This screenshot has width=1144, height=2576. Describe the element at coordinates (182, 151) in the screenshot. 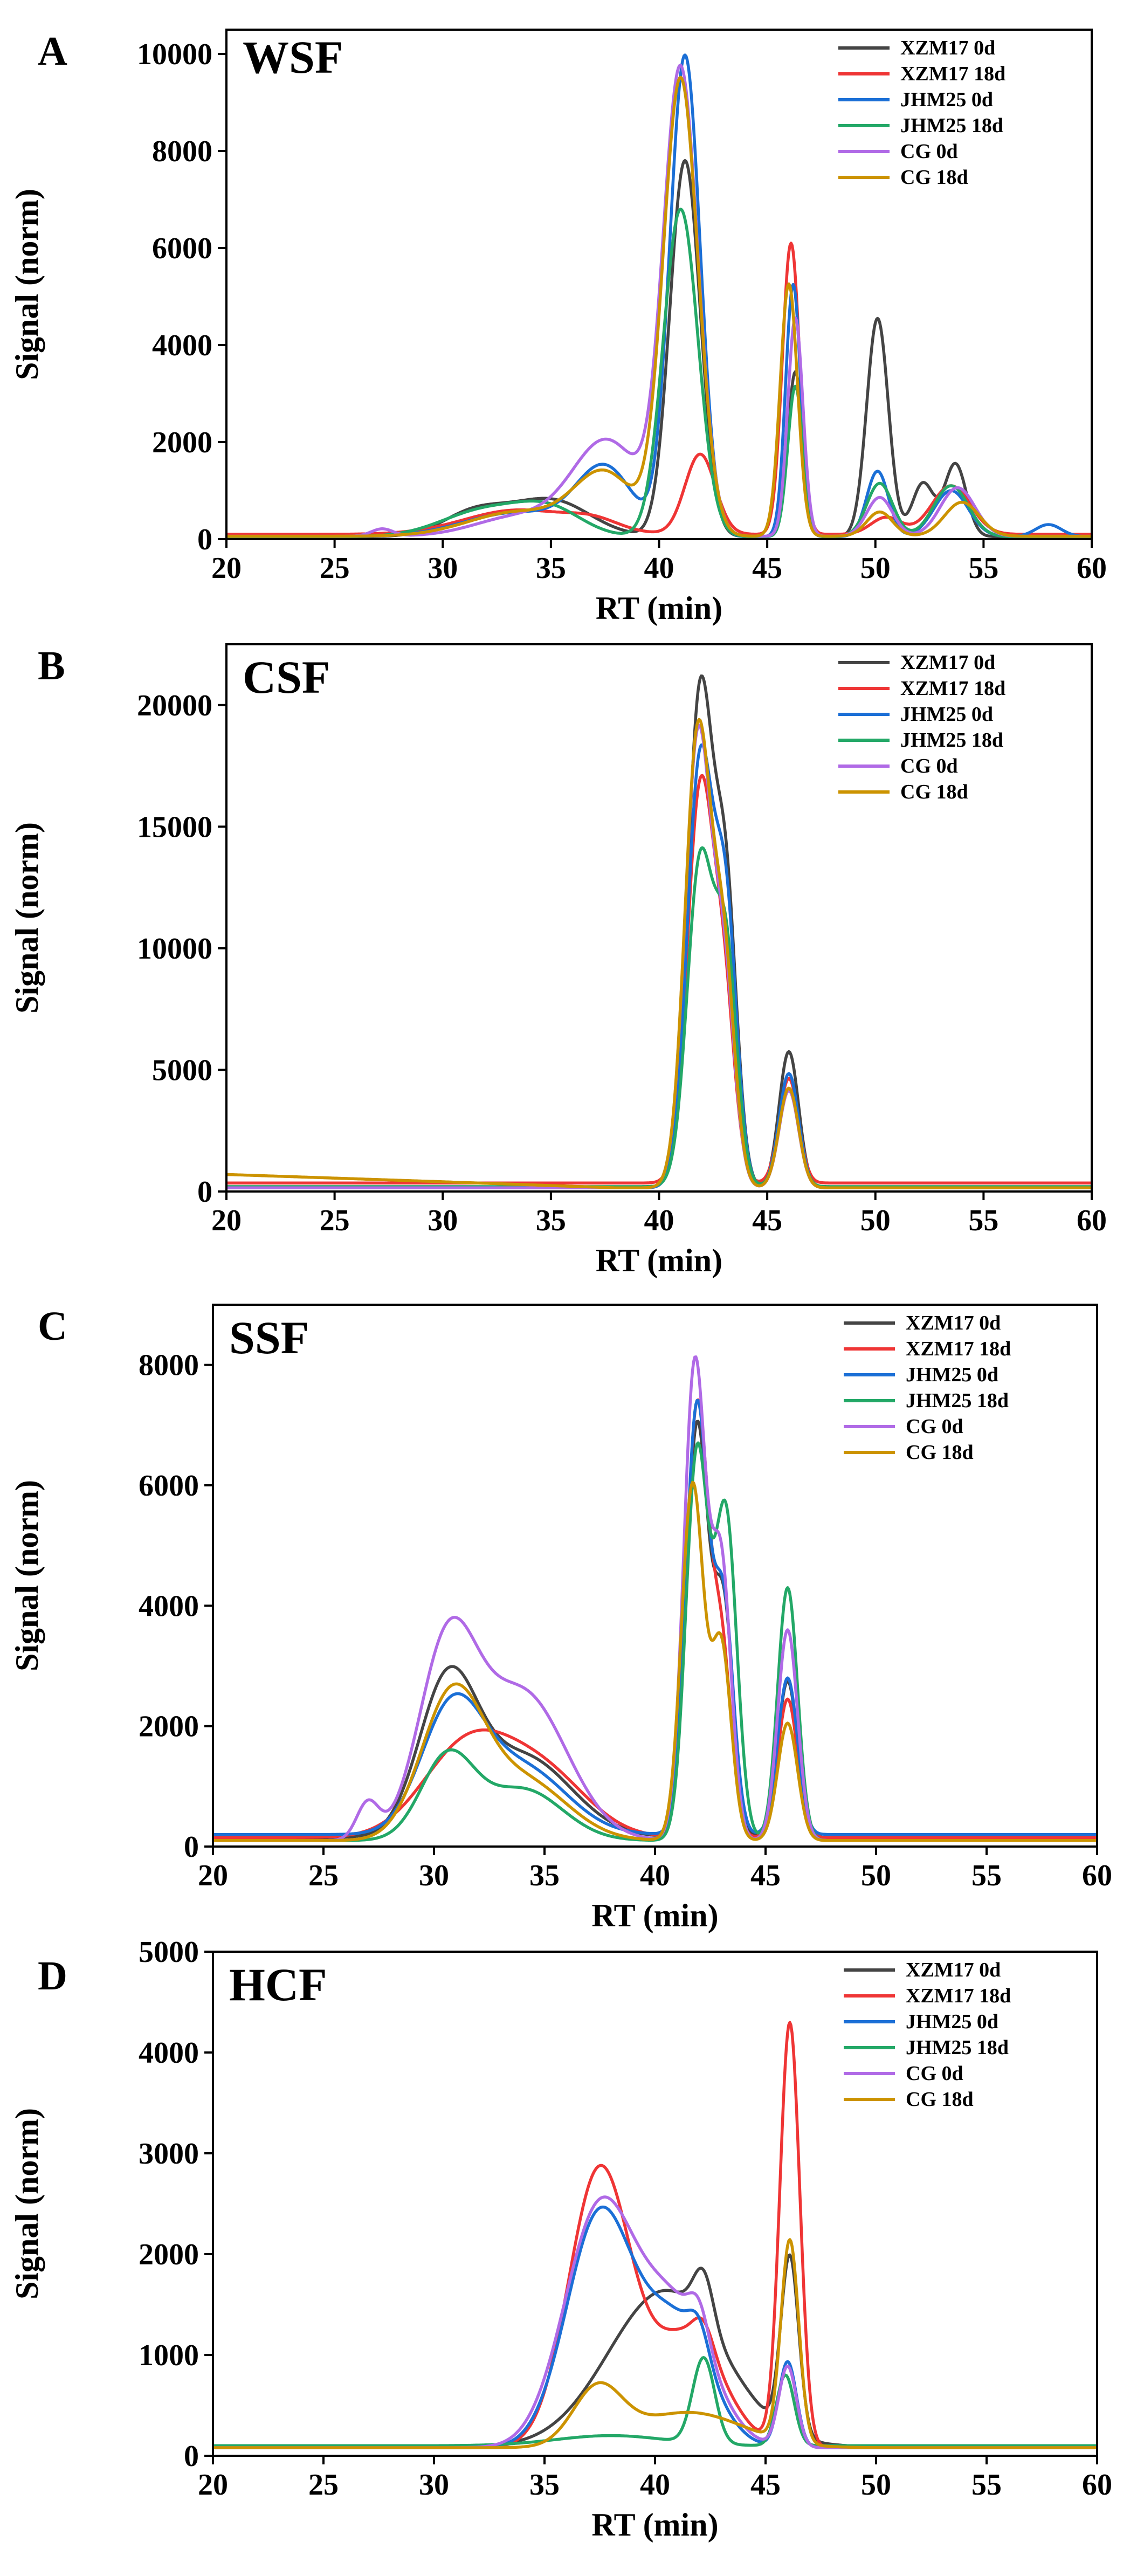

I see `y-tick-label: 8000` at that location.